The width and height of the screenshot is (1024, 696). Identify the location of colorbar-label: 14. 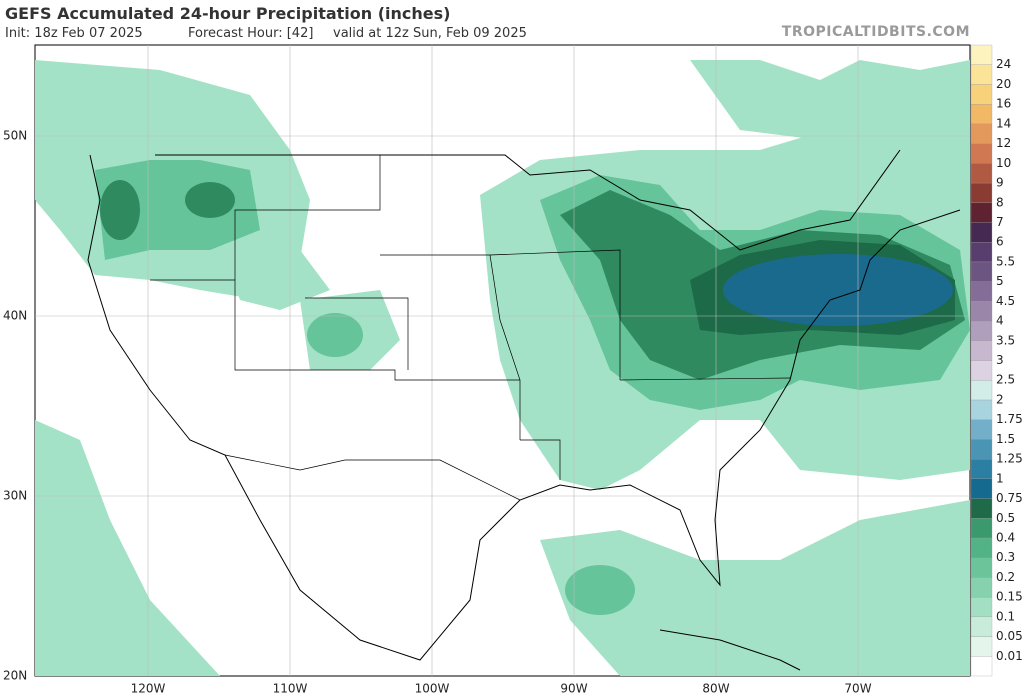
(1003, 123).